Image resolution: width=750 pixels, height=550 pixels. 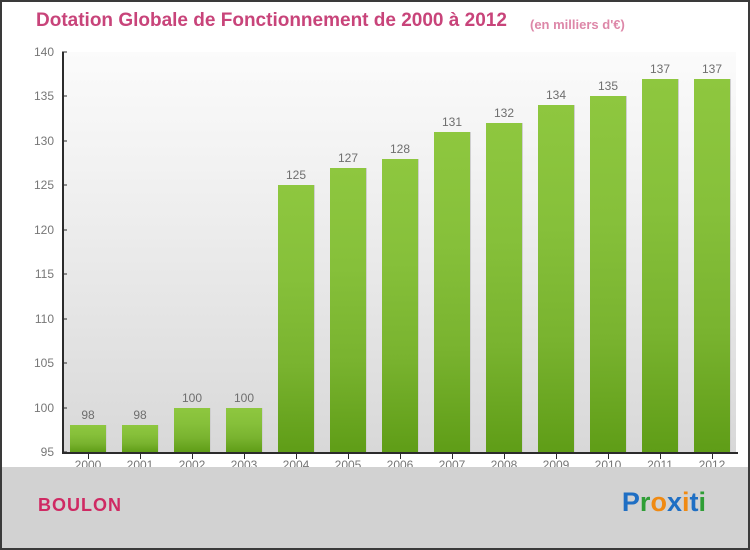 What do you see at coordinates (80, 505) in the screenshot?
I see `commune-name: BOULON` at bounding box center [80, 505].